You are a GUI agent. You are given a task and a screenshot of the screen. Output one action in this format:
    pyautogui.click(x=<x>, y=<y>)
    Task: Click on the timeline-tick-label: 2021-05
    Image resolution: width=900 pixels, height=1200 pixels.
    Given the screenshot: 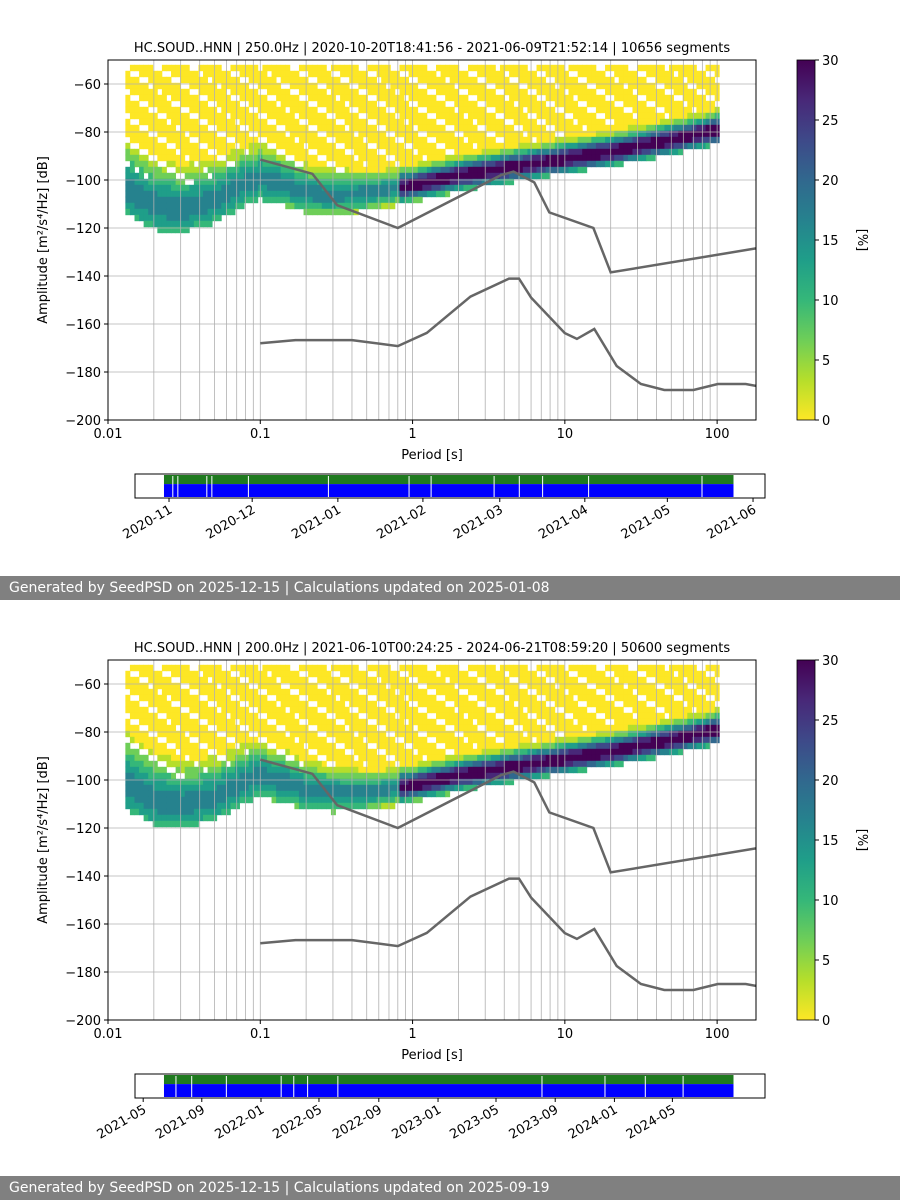 What is the action you would take?
    pyautogui.click(x=646, y=522)
    